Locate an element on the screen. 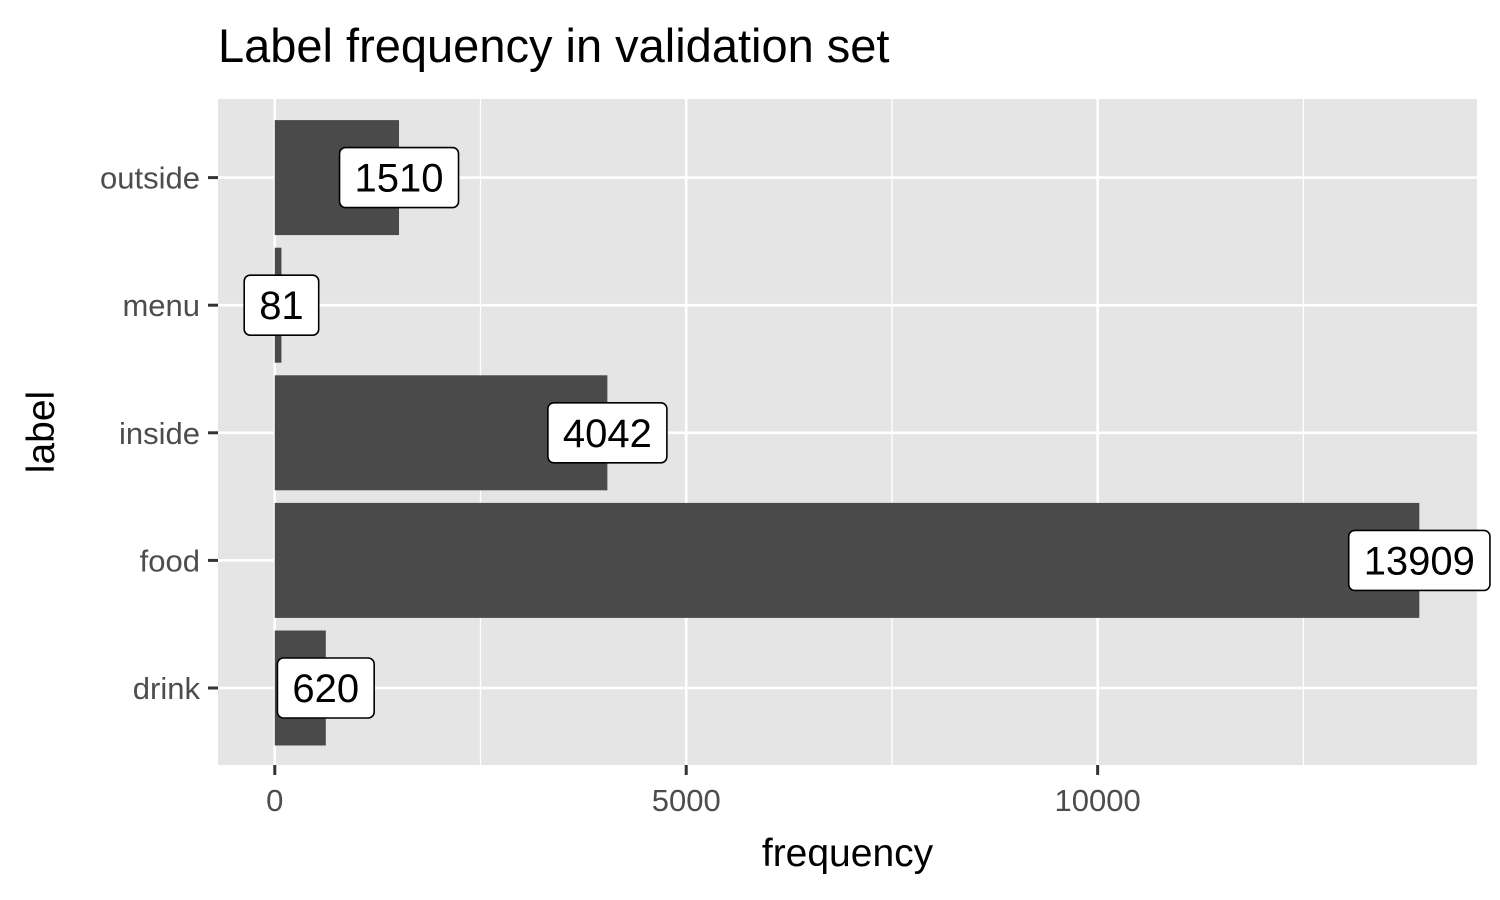 The height and width of the screenshot is (900, 1500). y-axis: drink food inside menu outside is located at coordinates (159, 433).